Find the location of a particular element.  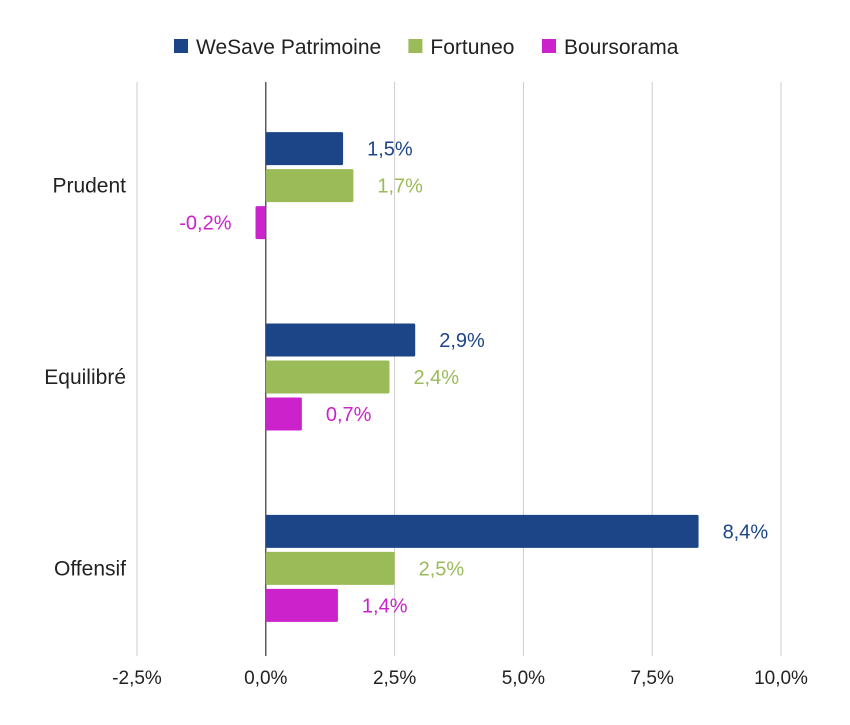

data-label: 1,7% is located at coordinates (400, 187).